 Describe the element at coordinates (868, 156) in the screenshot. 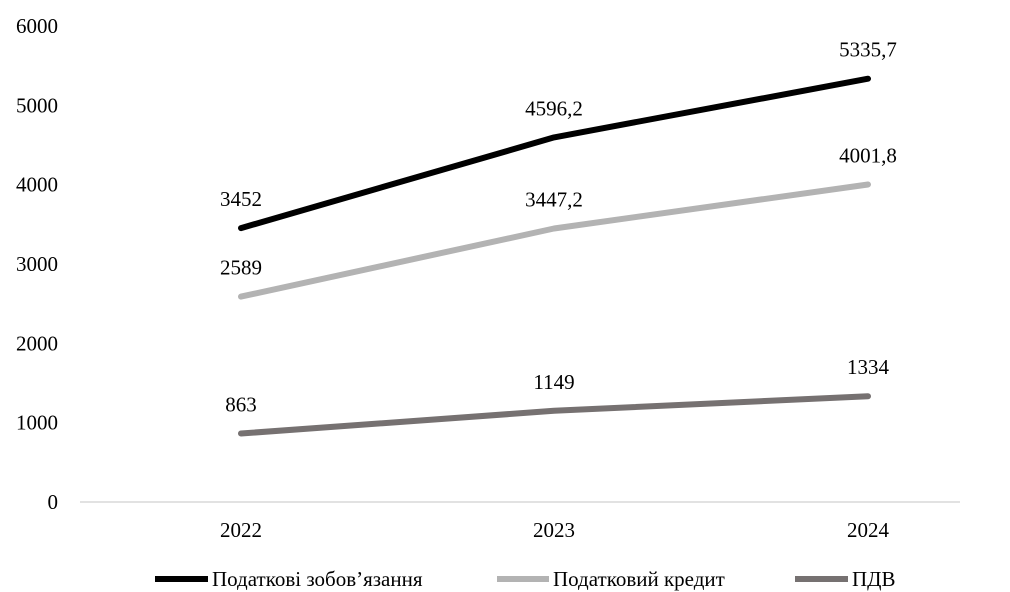

I see `data-label: 4001,8` at that location.